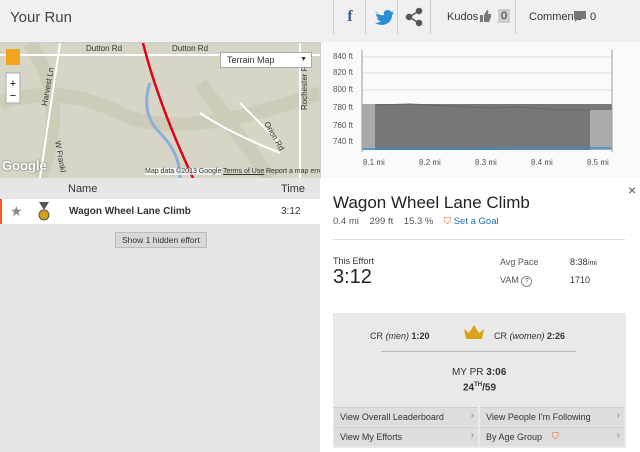  I want to click on share-icon, so click(414, 17).